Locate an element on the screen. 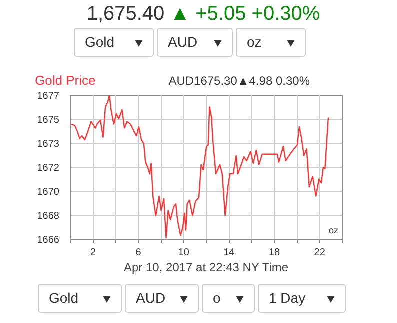 The image size is (397, 323). y-tick-label: 1672 is located at coordinates (48, 168).